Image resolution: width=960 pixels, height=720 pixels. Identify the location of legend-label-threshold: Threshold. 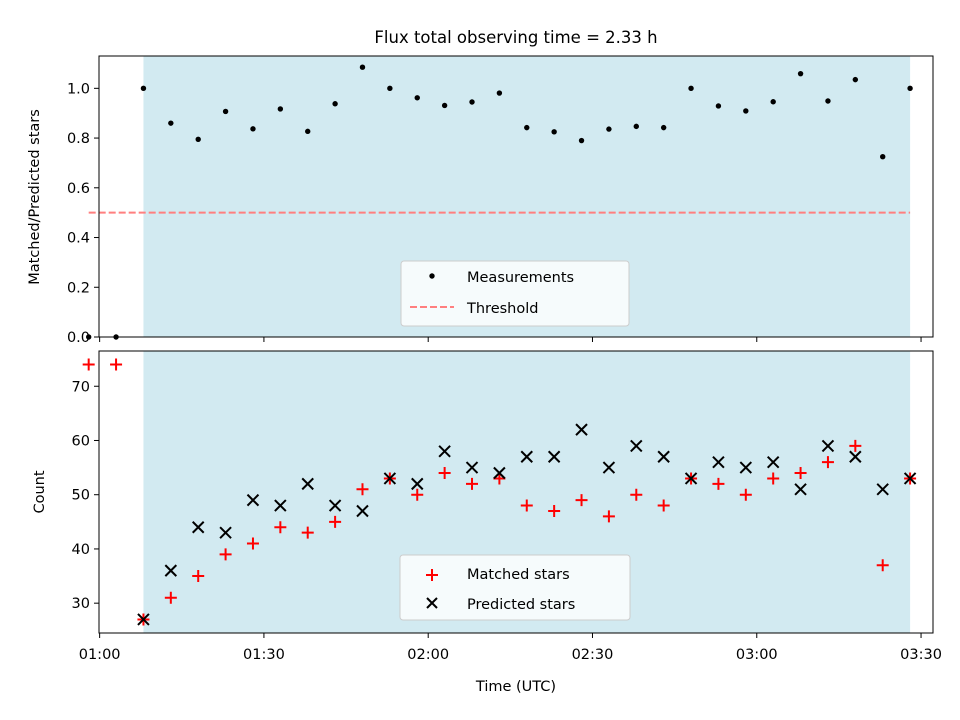
(502, 309).